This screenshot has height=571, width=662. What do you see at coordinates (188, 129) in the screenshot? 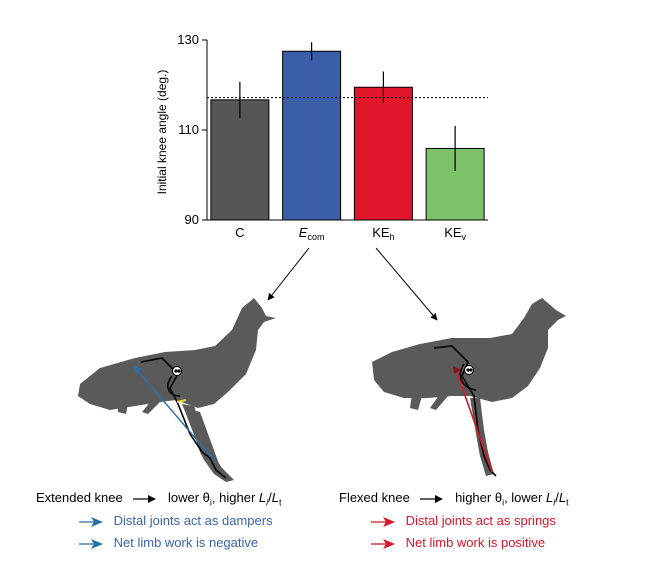
I see `y-tick-label: 110` at bounding box center [188, 129].